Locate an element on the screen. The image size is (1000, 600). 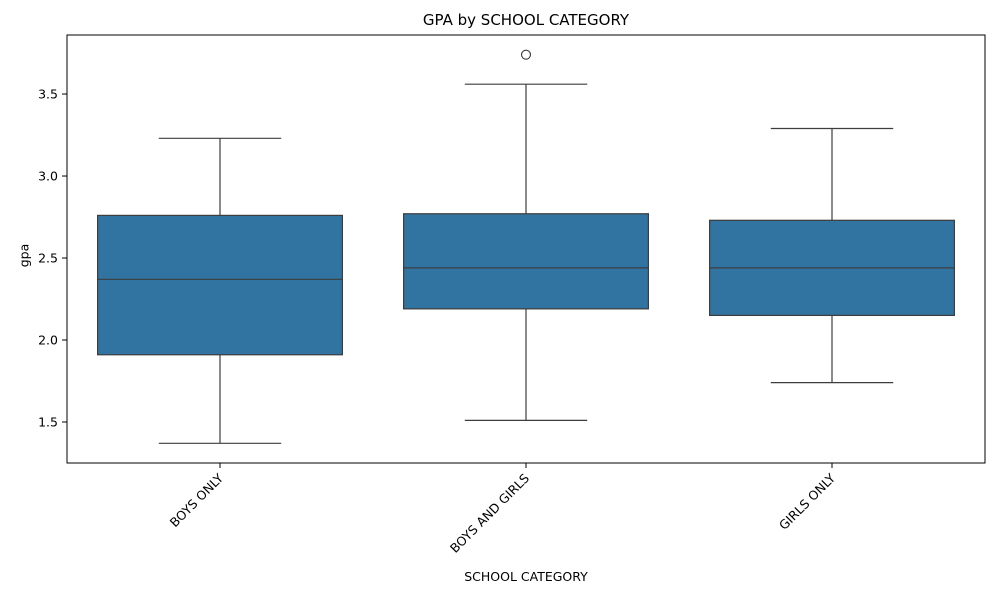
chart-title: GPA by SCHOOL CATEGORY is located at coordinates (526, 20).